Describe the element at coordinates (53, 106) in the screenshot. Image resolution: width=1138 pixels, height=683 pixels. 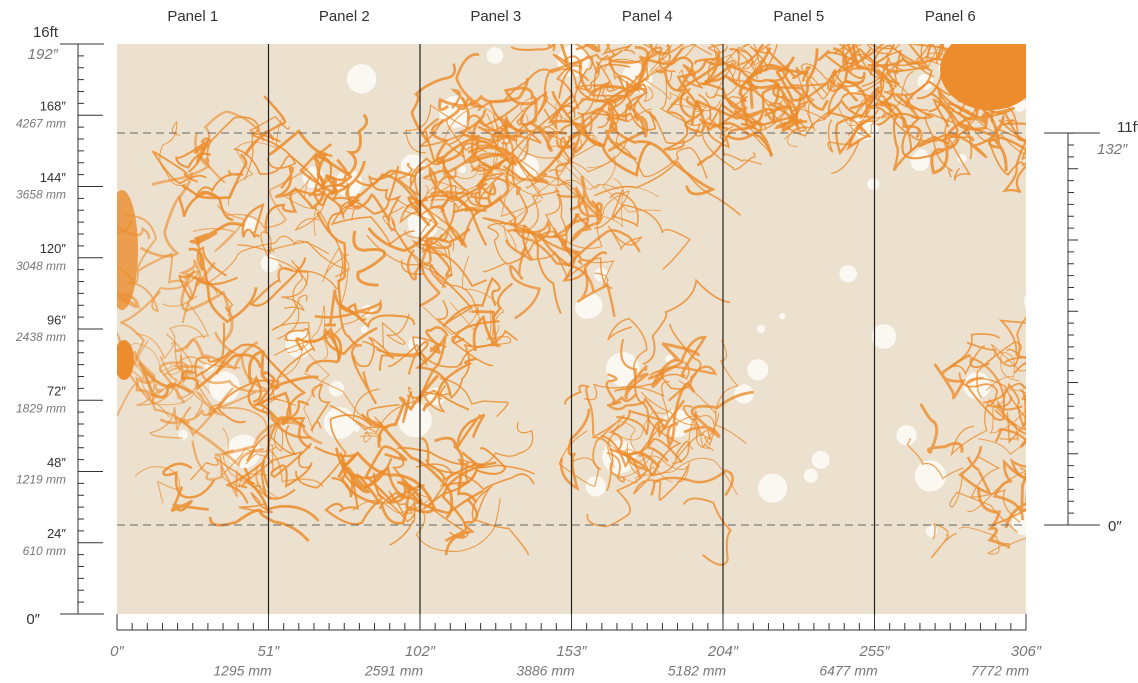
I see `ruler-inches: 168″` at that location.